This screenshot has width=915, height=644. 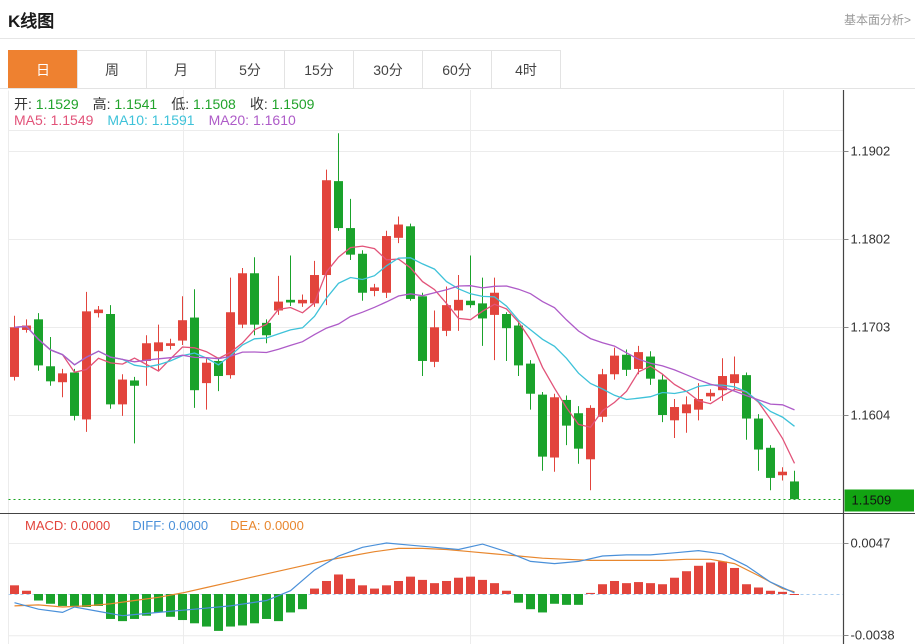 I want to click on ohlc-value: 1.1541, so click(x=136, y=104).